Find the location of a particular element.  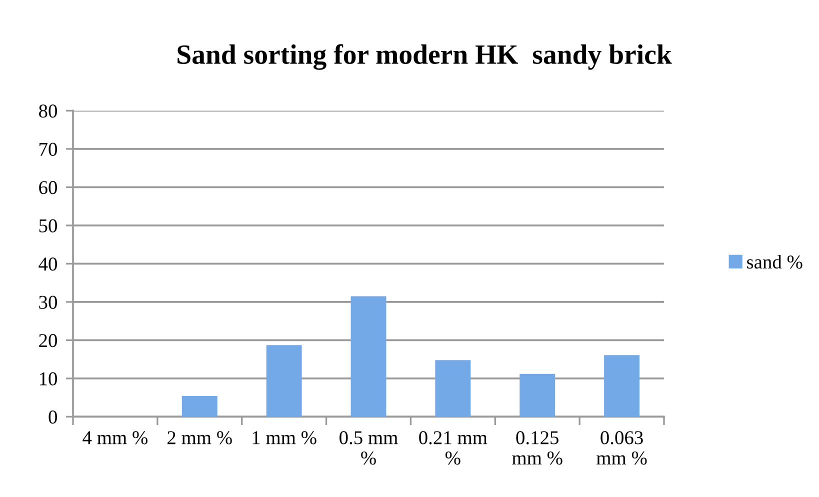

x-tick-label: 0.063 mm % is located at coordinates (621, 448).